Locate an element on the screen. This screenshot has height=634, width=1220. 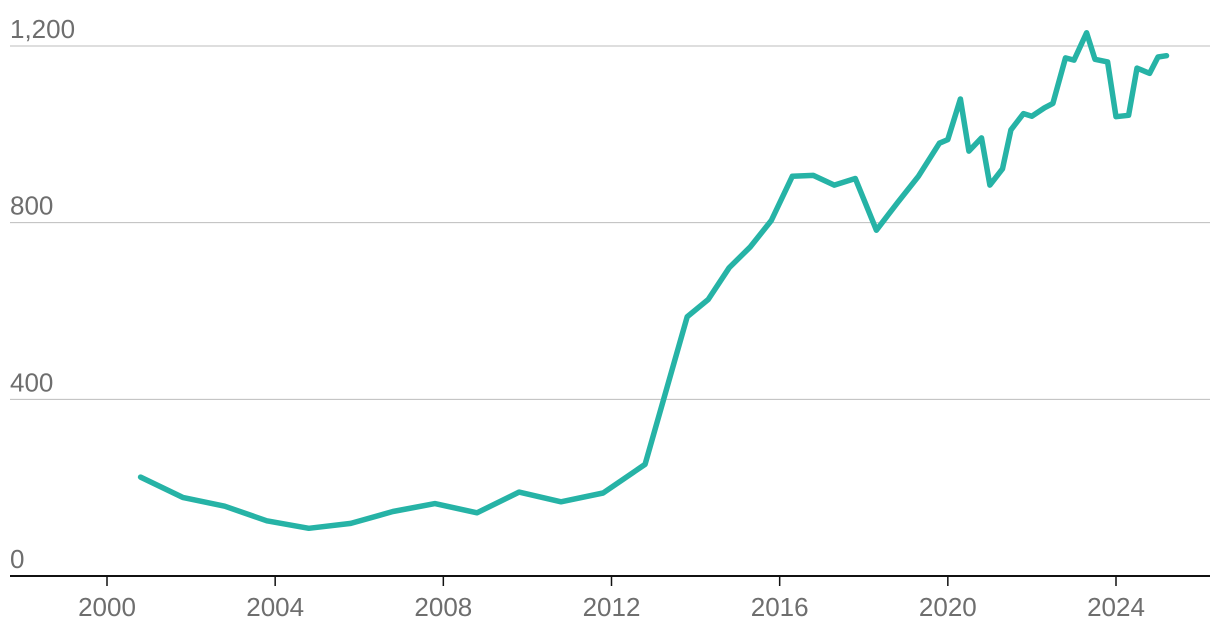
y-axis-tick-labels: 0 400 800 1,200 is located at coordinates (42, 294).